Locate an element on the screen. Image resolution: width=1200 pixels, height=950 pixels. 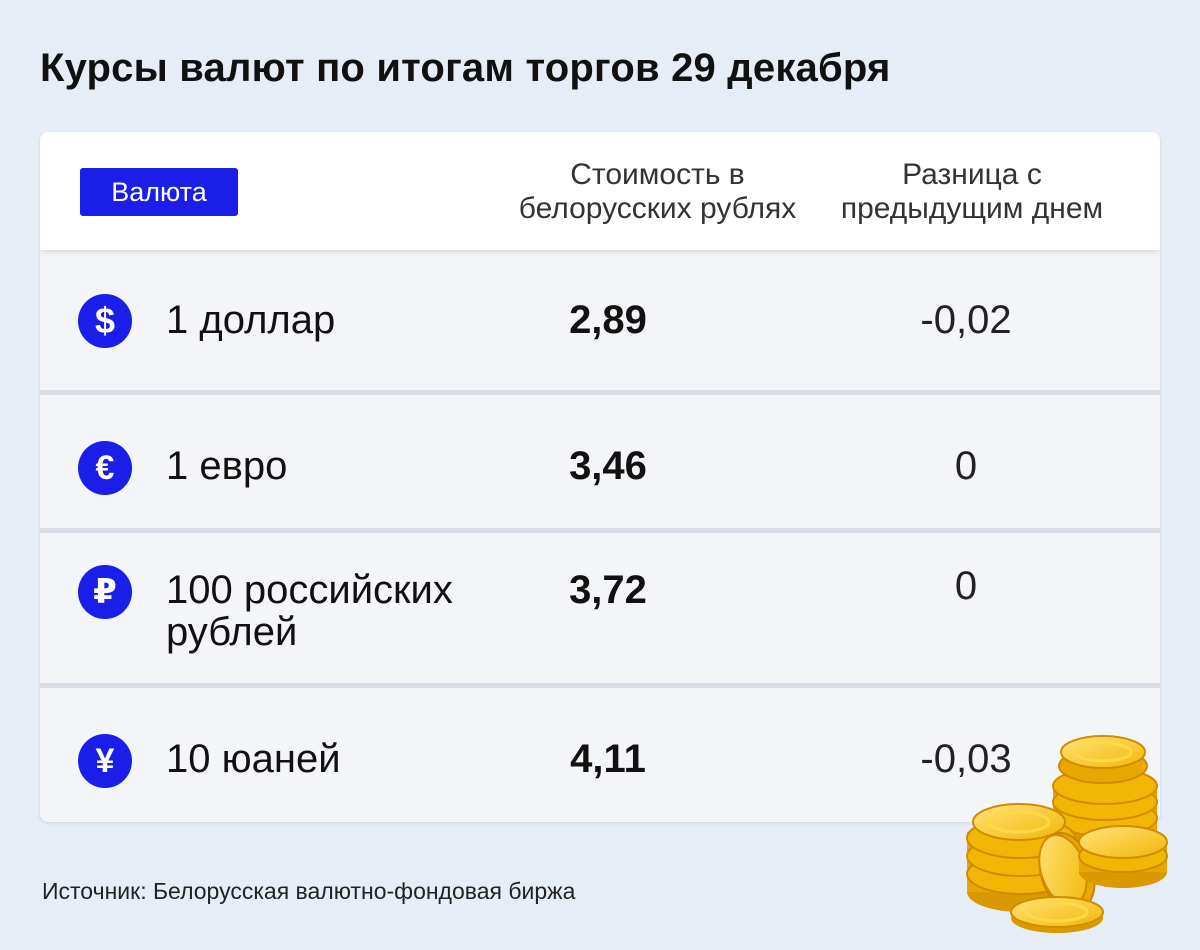
currency-name: 1 евро is located at coordinates (227, 466).